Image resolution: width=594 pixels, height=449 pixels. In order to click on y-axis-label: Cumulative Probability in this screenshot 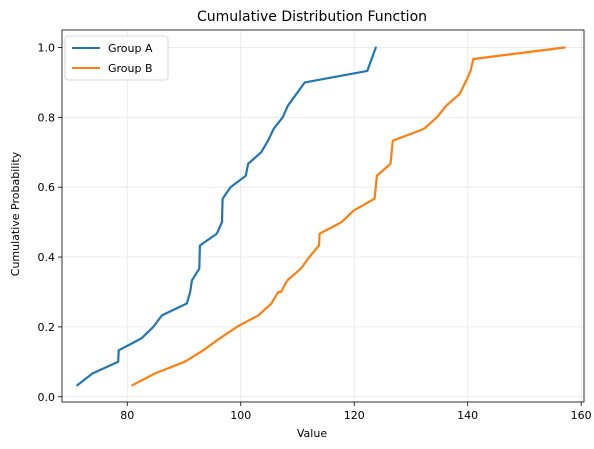, I will do `click(15, 213)`.